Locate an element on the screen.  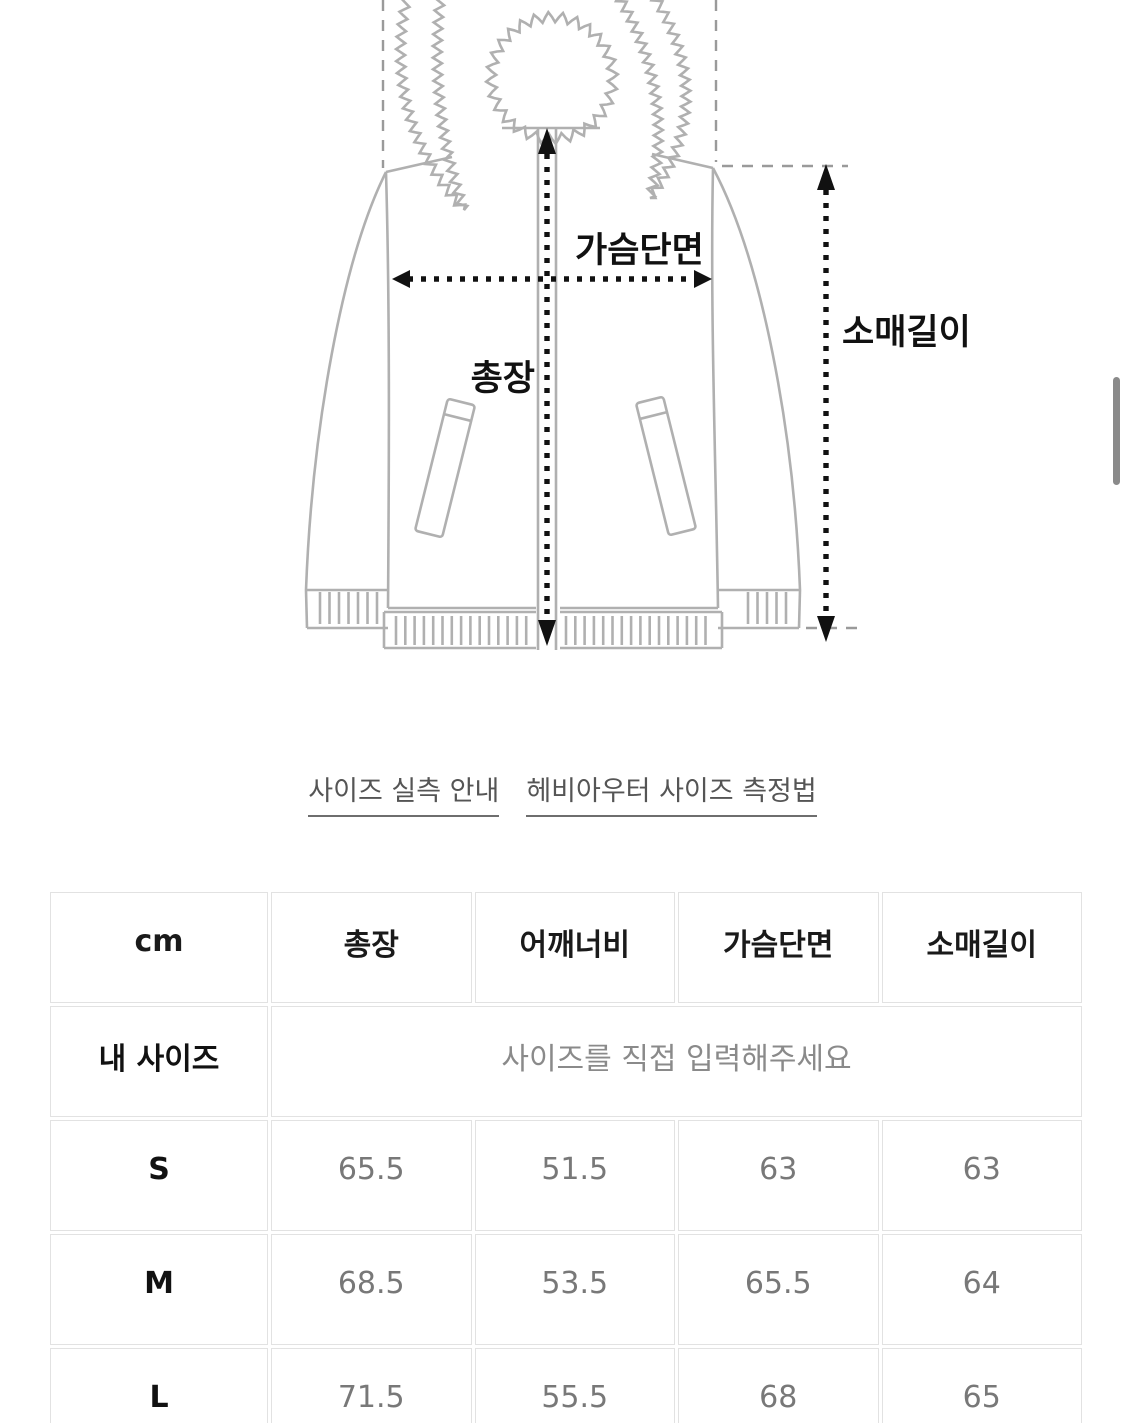
m-sleeve: 64 is located at coordinates (981, 1289).